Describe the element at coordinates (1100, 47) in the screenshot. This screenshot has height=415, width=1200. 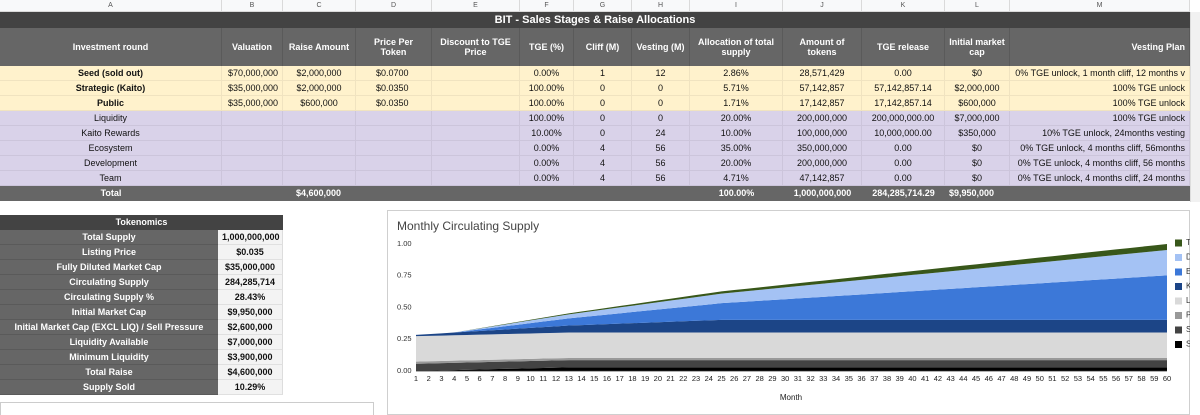
I see `column-header: Vesting Plan` at that location.